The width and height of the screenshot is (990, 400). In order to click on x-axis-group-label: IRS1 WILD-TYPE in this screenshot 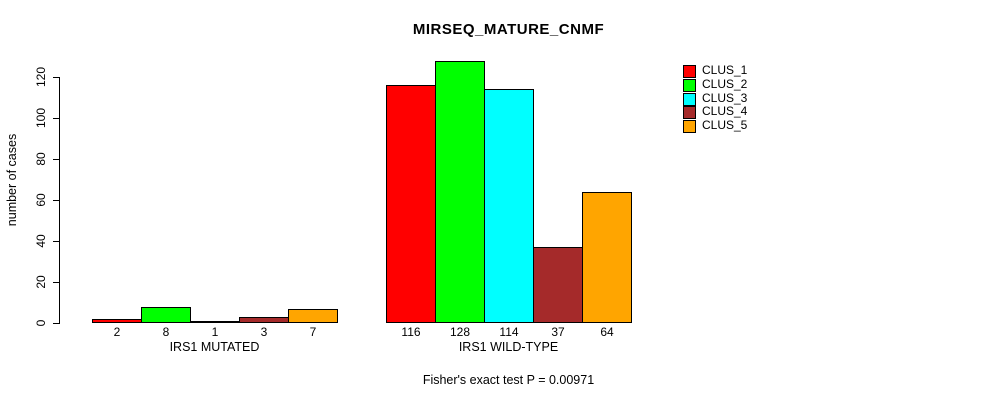, I will do `click(508, 347)`.